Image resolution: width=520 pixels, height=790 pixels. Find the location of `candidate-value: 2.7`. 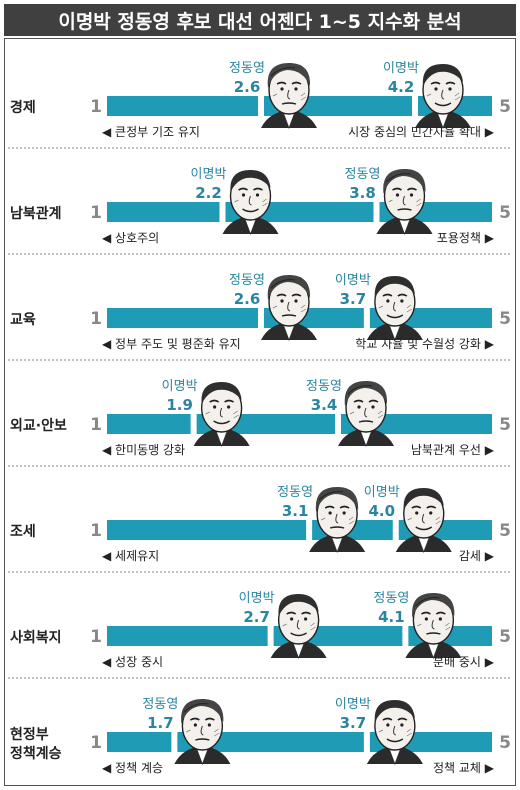

candidate-value: 2.7 is located at coordinates (256, 617).